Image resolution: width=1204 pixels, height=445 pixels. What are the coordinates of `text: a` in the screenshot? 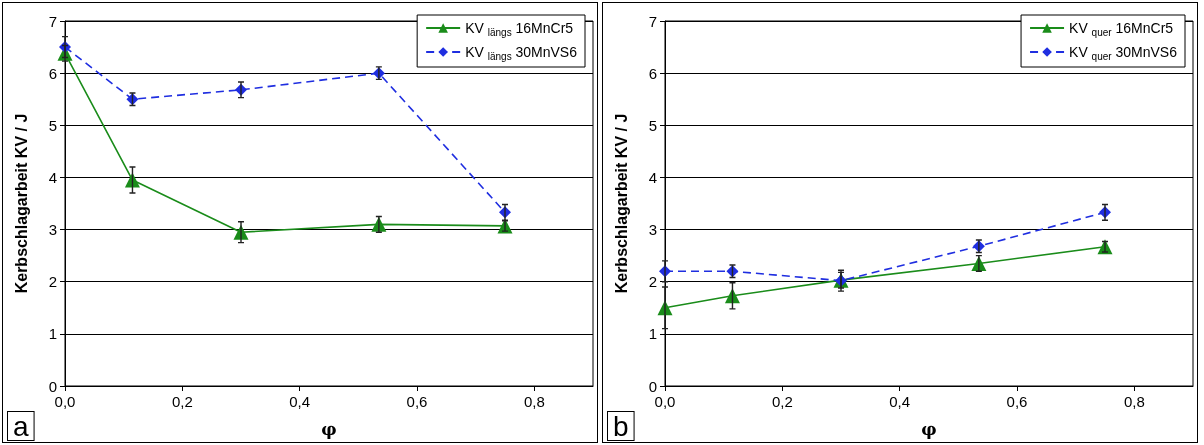 It's located at (21, 426).